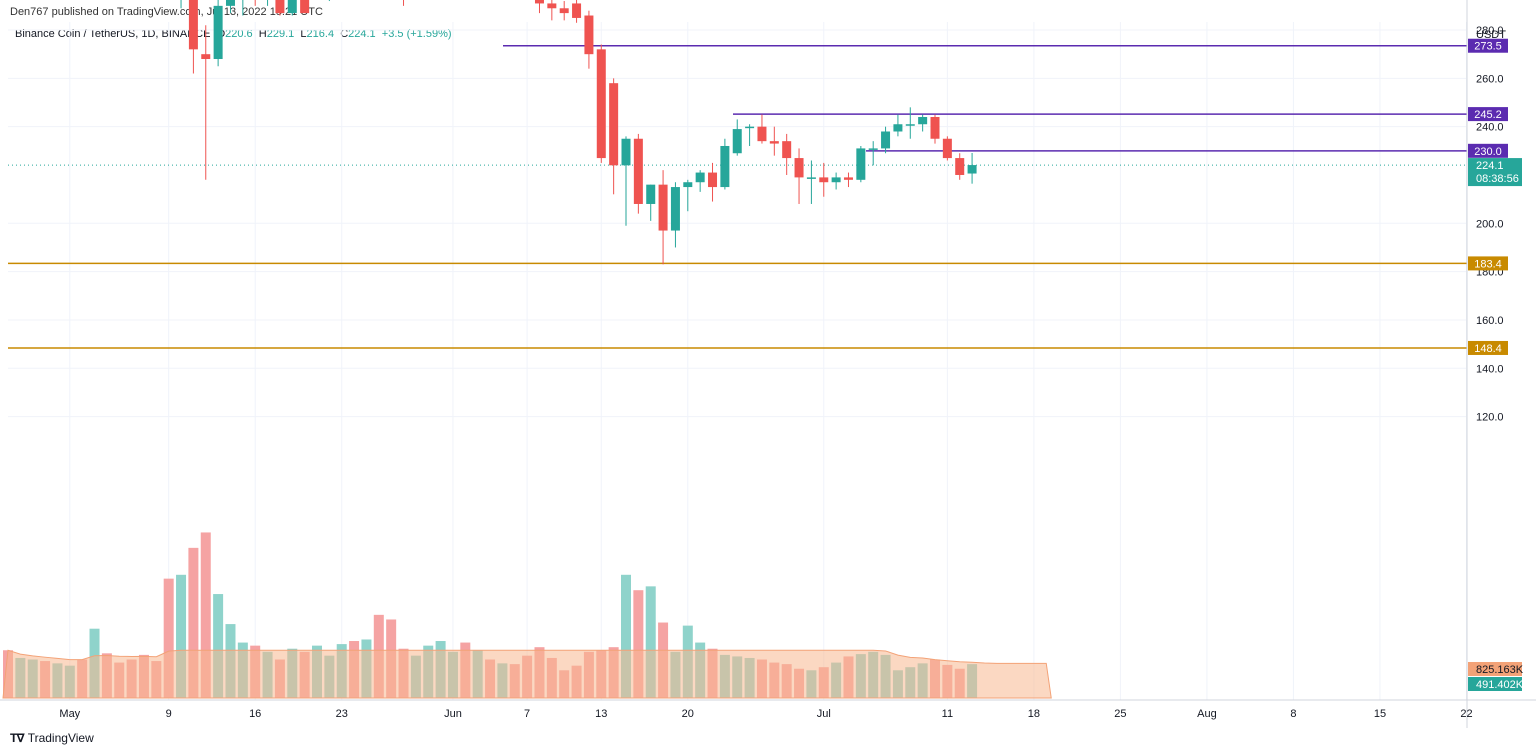 The image size is (1536, 754). I want to click on countdown-value: 08:38:56, so click(1497, 179).